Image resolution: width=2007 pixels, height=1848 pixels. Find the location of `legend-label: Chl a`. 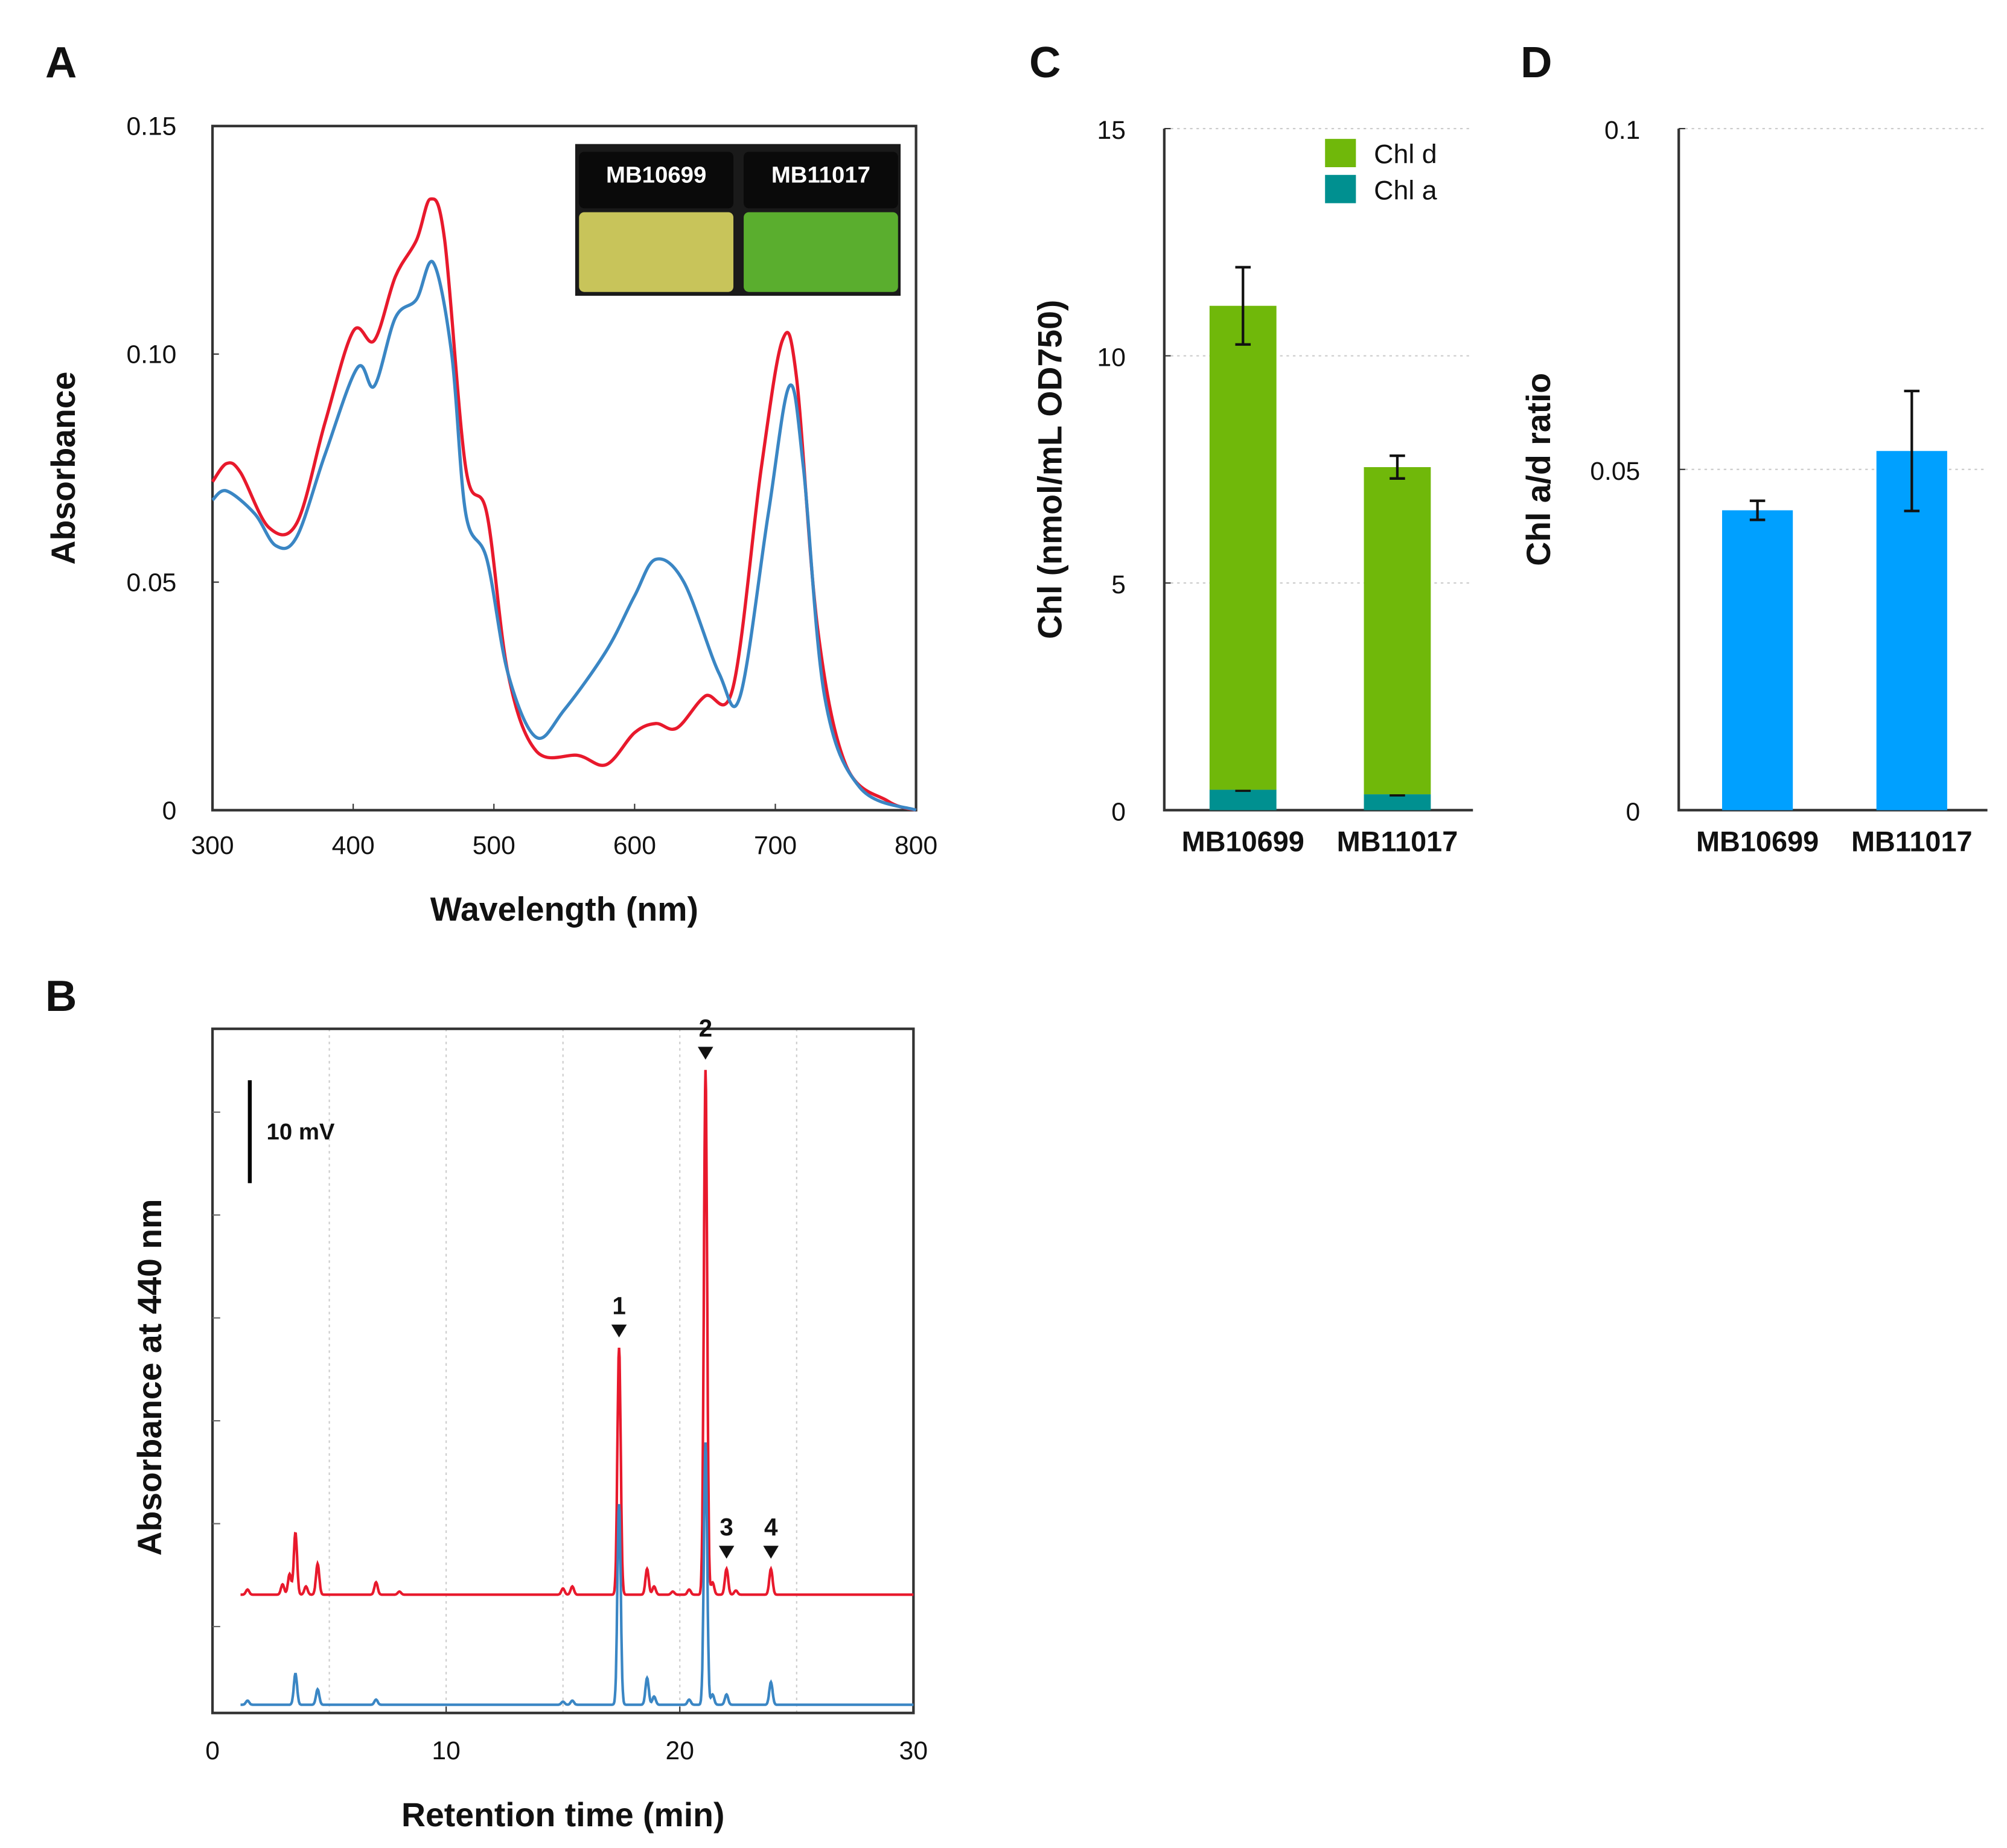

legend-label: Chl a is located at coordinates (1405, 190).